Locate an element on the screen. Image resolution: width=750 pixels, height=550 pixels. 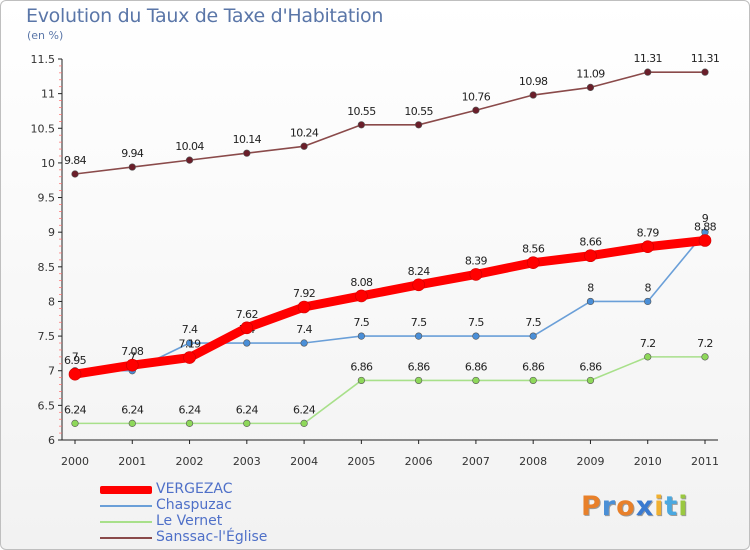
legend-swatch-chaspuzac is located at coordinates (126, 506).